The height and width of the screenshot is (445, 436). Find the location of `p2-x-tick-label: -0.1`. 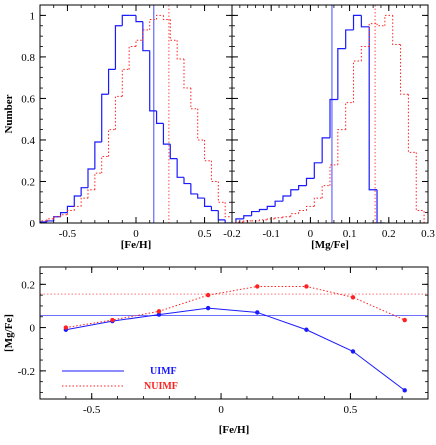

p2-x-tick-label: -0.1 is located at coordinates (270, 234).